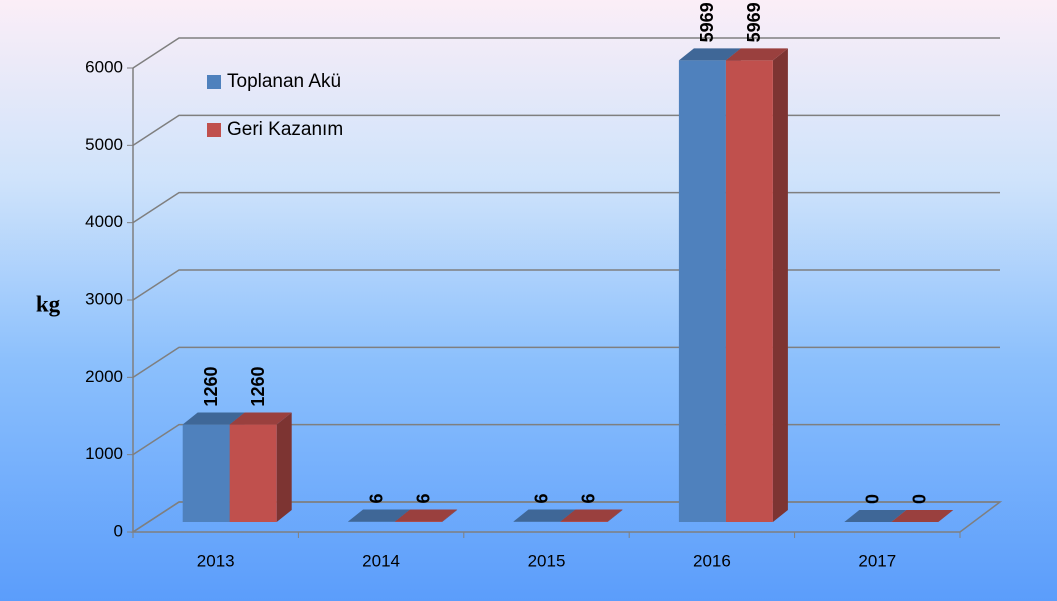 The height and width of the screenshot is (601, 1057). Describe the element at coordinates (104, 376) in the screenshot. I see `y-tick-label: 2000` at that location.